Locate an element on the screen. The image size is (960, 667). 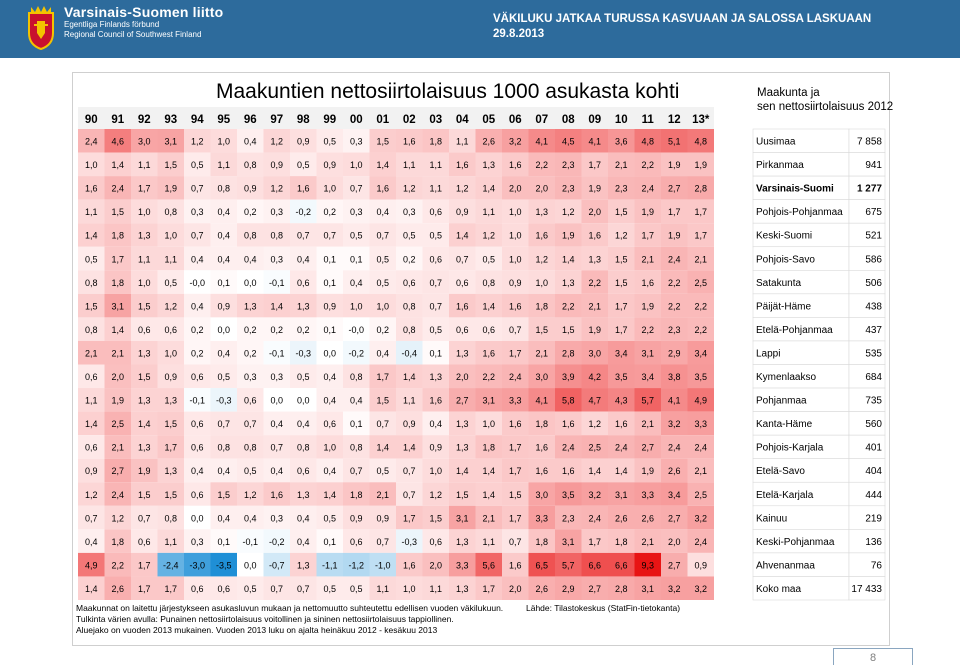
region-net-migration: 76 is located at coordinates (877, 565).